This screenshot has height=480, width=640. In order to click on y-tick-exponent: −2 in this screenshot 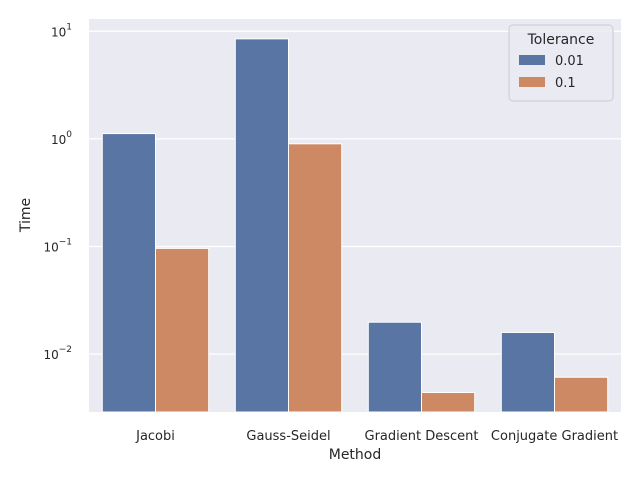, I will do `click(65, 350)`.